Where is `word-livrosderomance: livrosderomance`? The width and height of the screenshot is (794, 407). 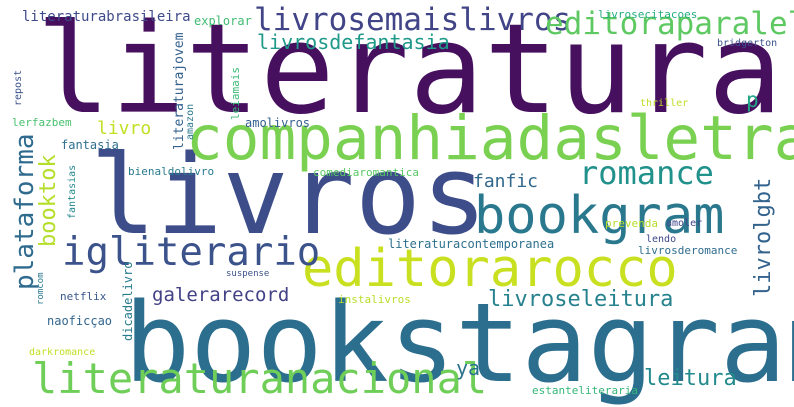
word-livrosderomance: livrosderomance is located at coordinates (688, 250).